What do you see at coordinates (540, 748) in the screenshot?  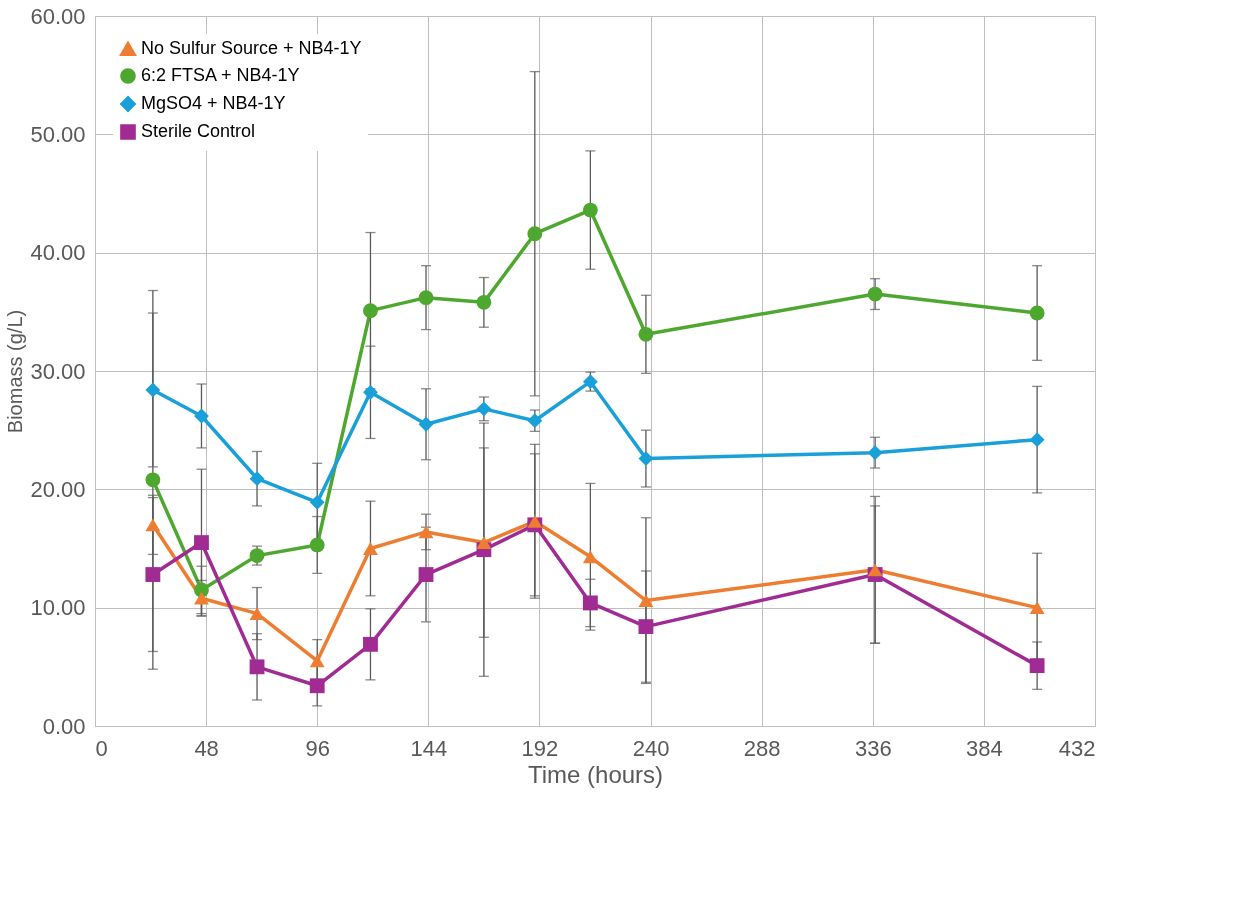 I see `x-tick-label: 192` at bounding box center [540, 748].